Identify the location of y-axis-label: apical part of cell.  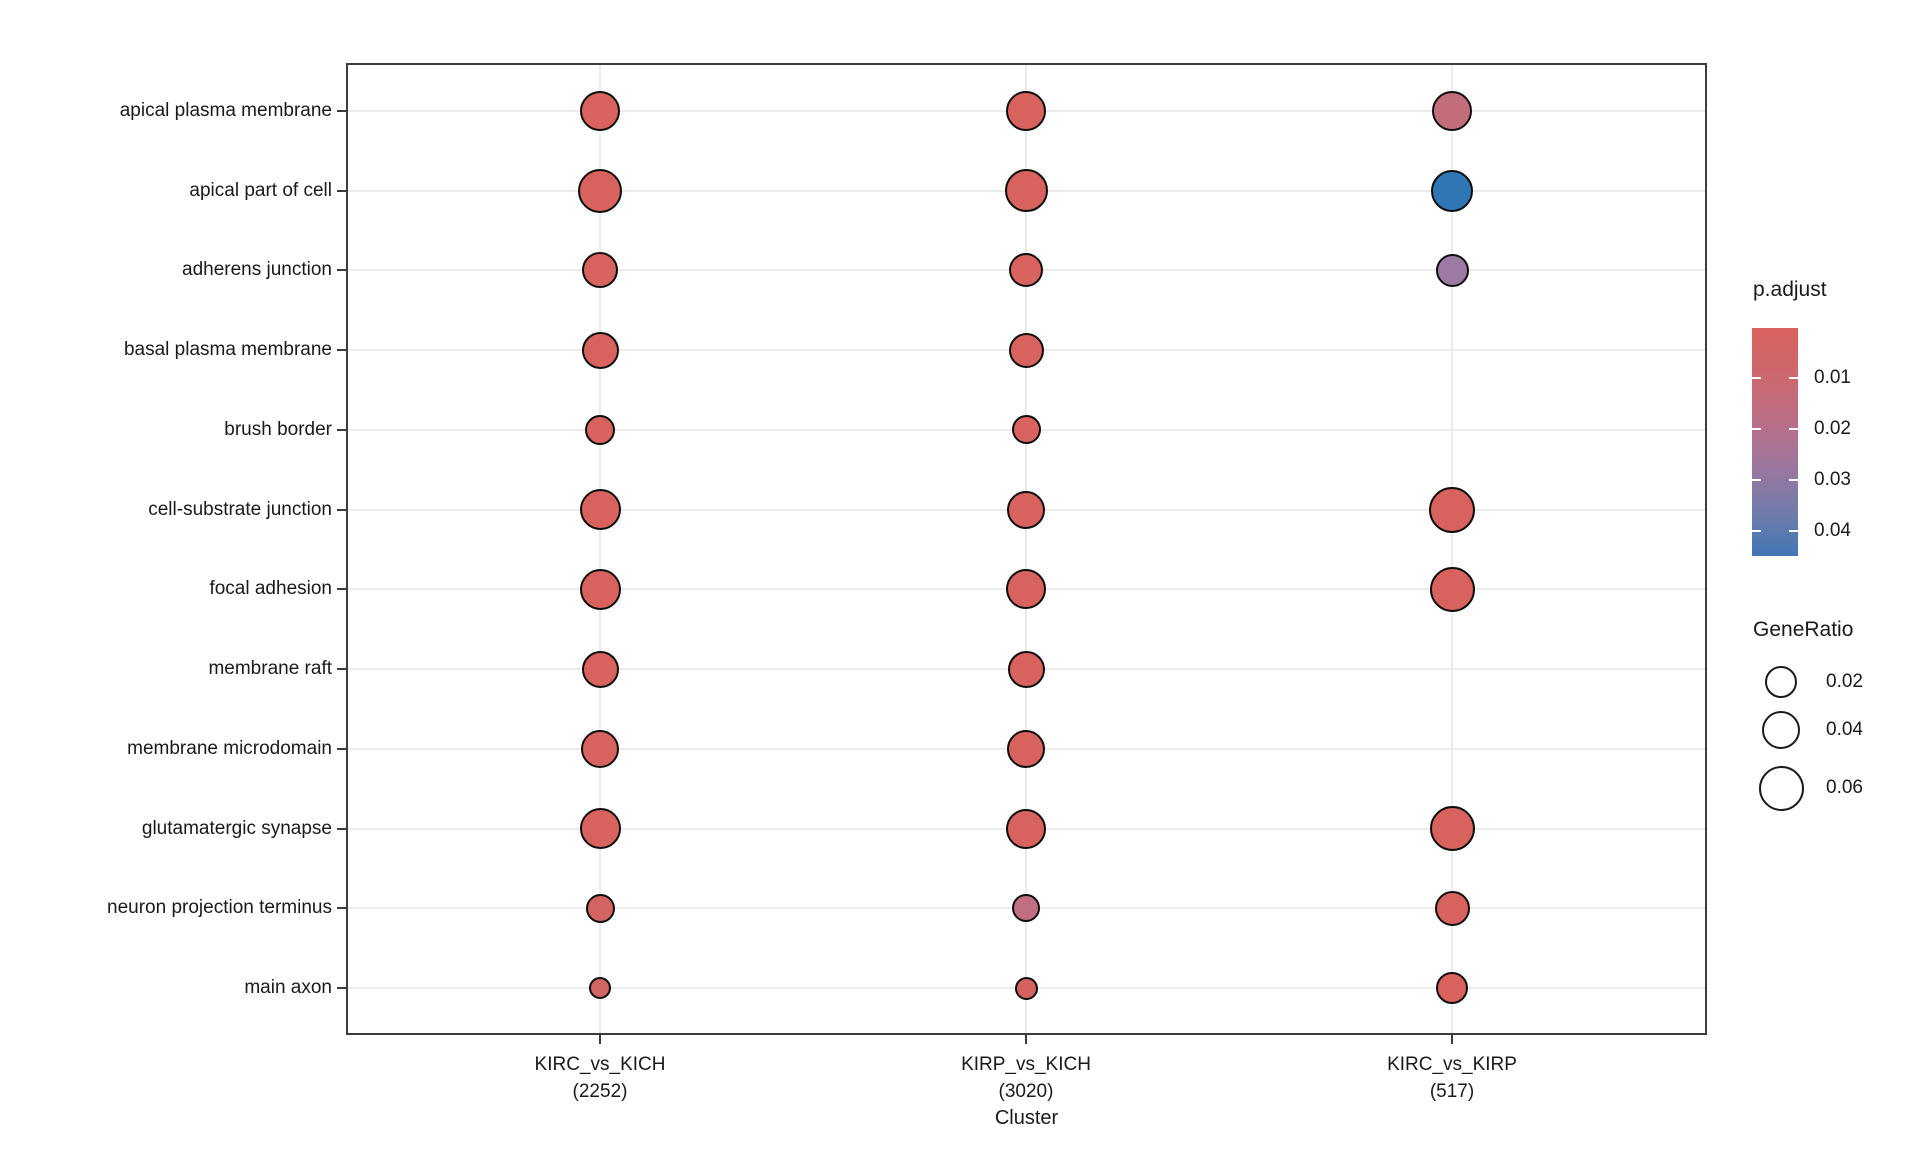
(260, 190).